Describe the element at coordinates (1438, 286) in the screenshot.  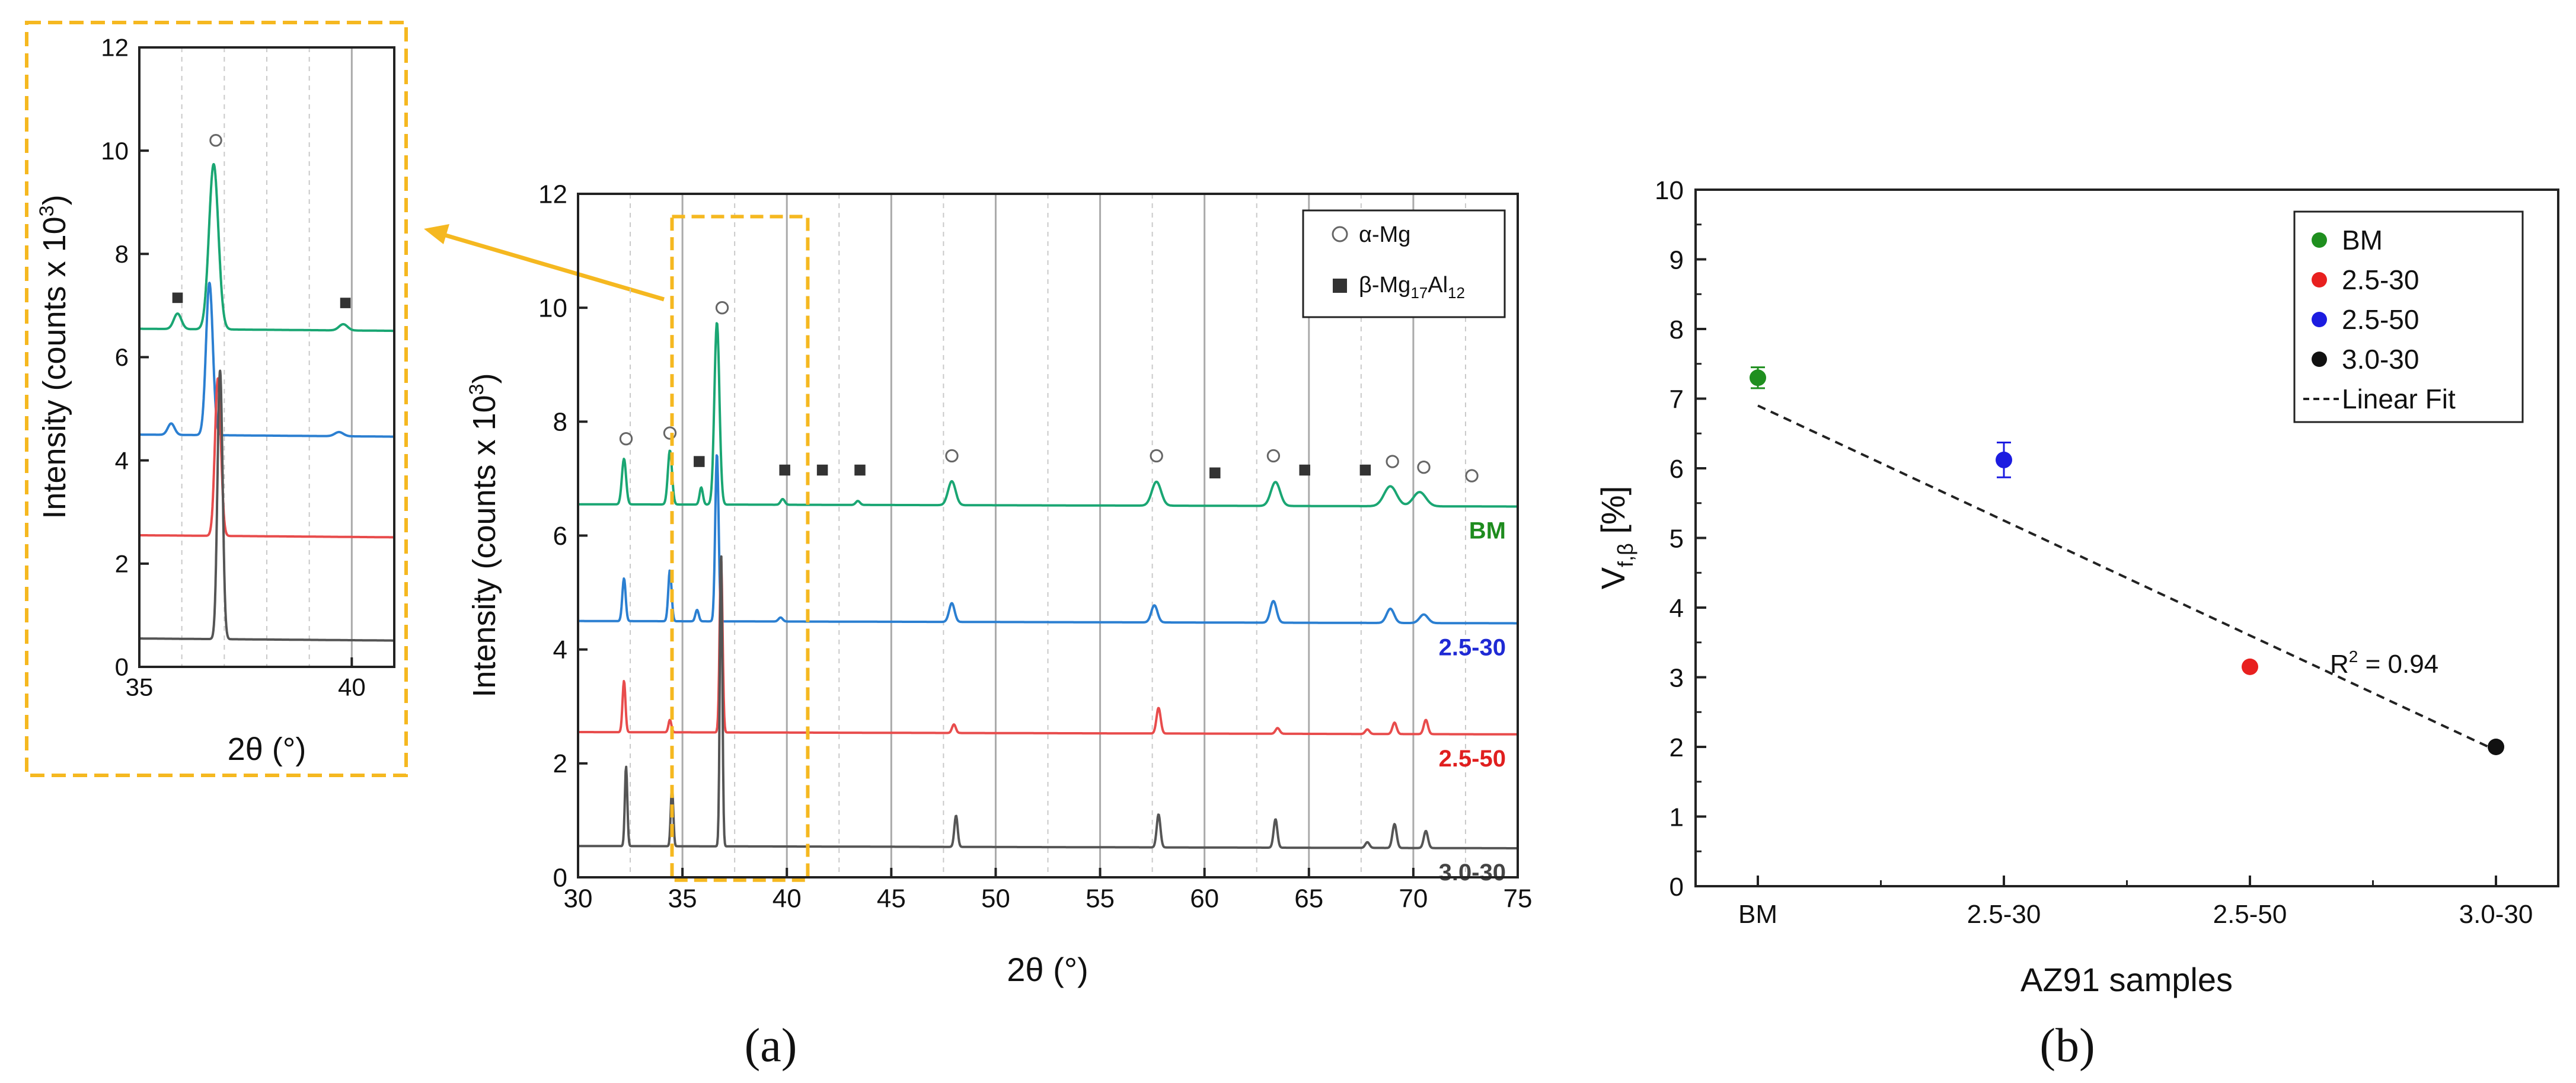
I see `a-legend-beta-mid: Al` at that location.